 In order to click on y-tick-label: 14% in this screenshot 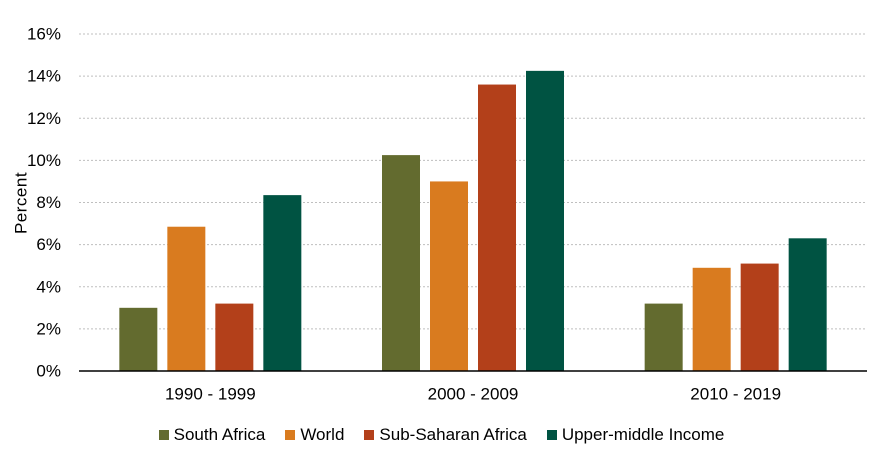, I will do `click(44, 76)`.